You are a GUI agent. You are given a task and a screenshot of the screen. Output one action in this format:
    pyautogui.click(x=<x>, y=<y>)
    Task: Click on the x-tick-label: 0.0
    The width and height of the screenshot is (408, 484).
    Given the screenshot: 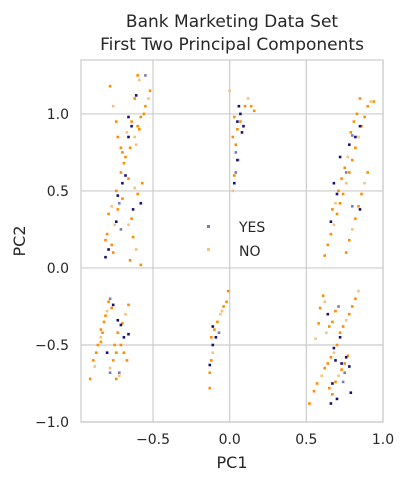 What is the action you would take?
    pyautogui.click(x=230, y=440)
    